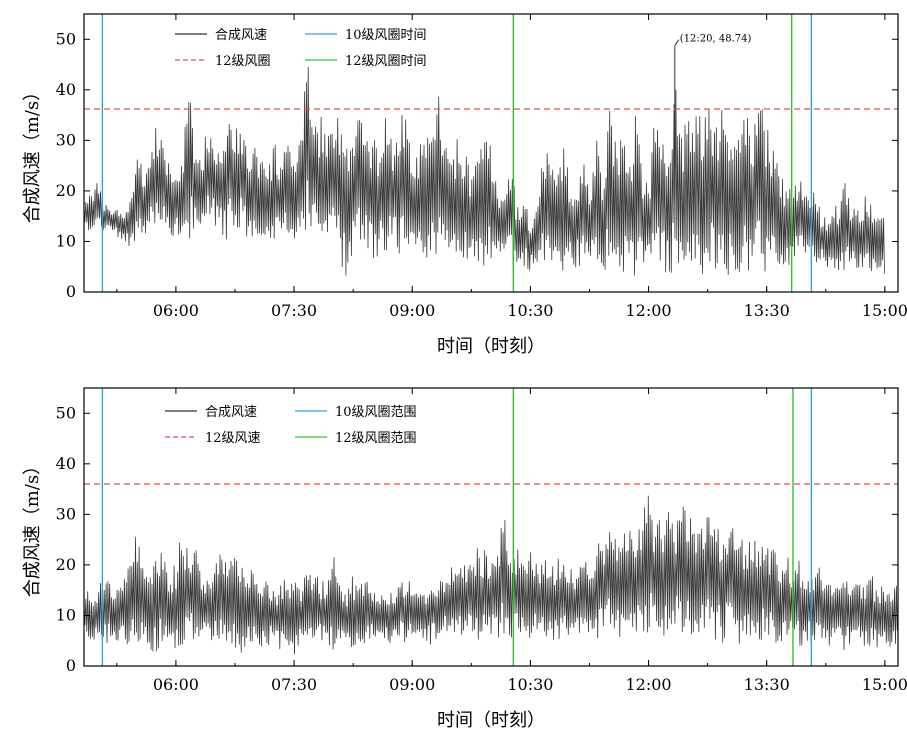 The height and width of the screenshot is (751, 907). Describe the element at coordinates (386, 61) in the screenshot. I see `legend-label: 12级风圈时间` at that location.